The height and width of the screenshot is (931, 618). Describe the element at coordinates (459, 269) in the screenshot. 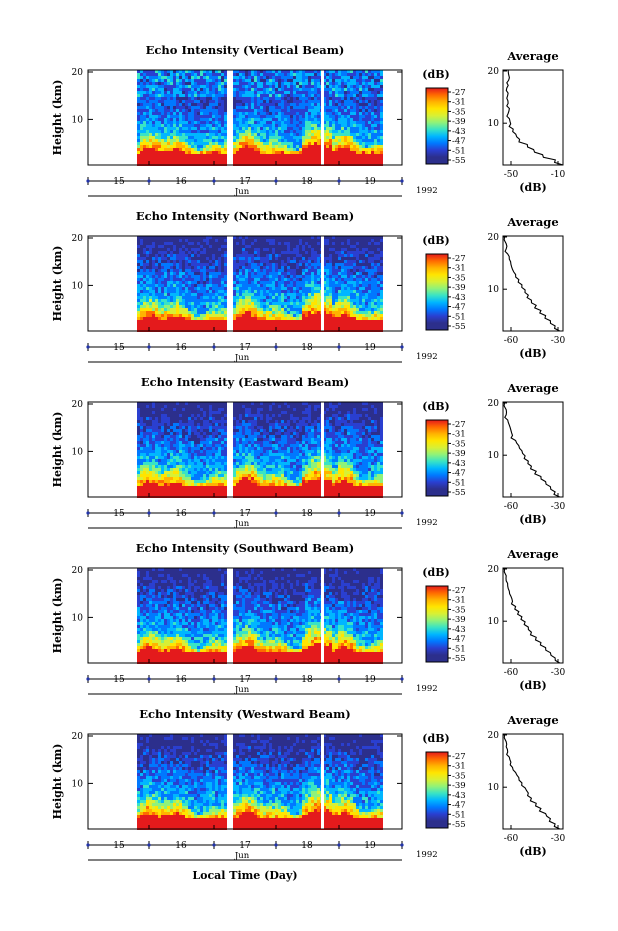

I see `colorbar-tick: -31` at that location.